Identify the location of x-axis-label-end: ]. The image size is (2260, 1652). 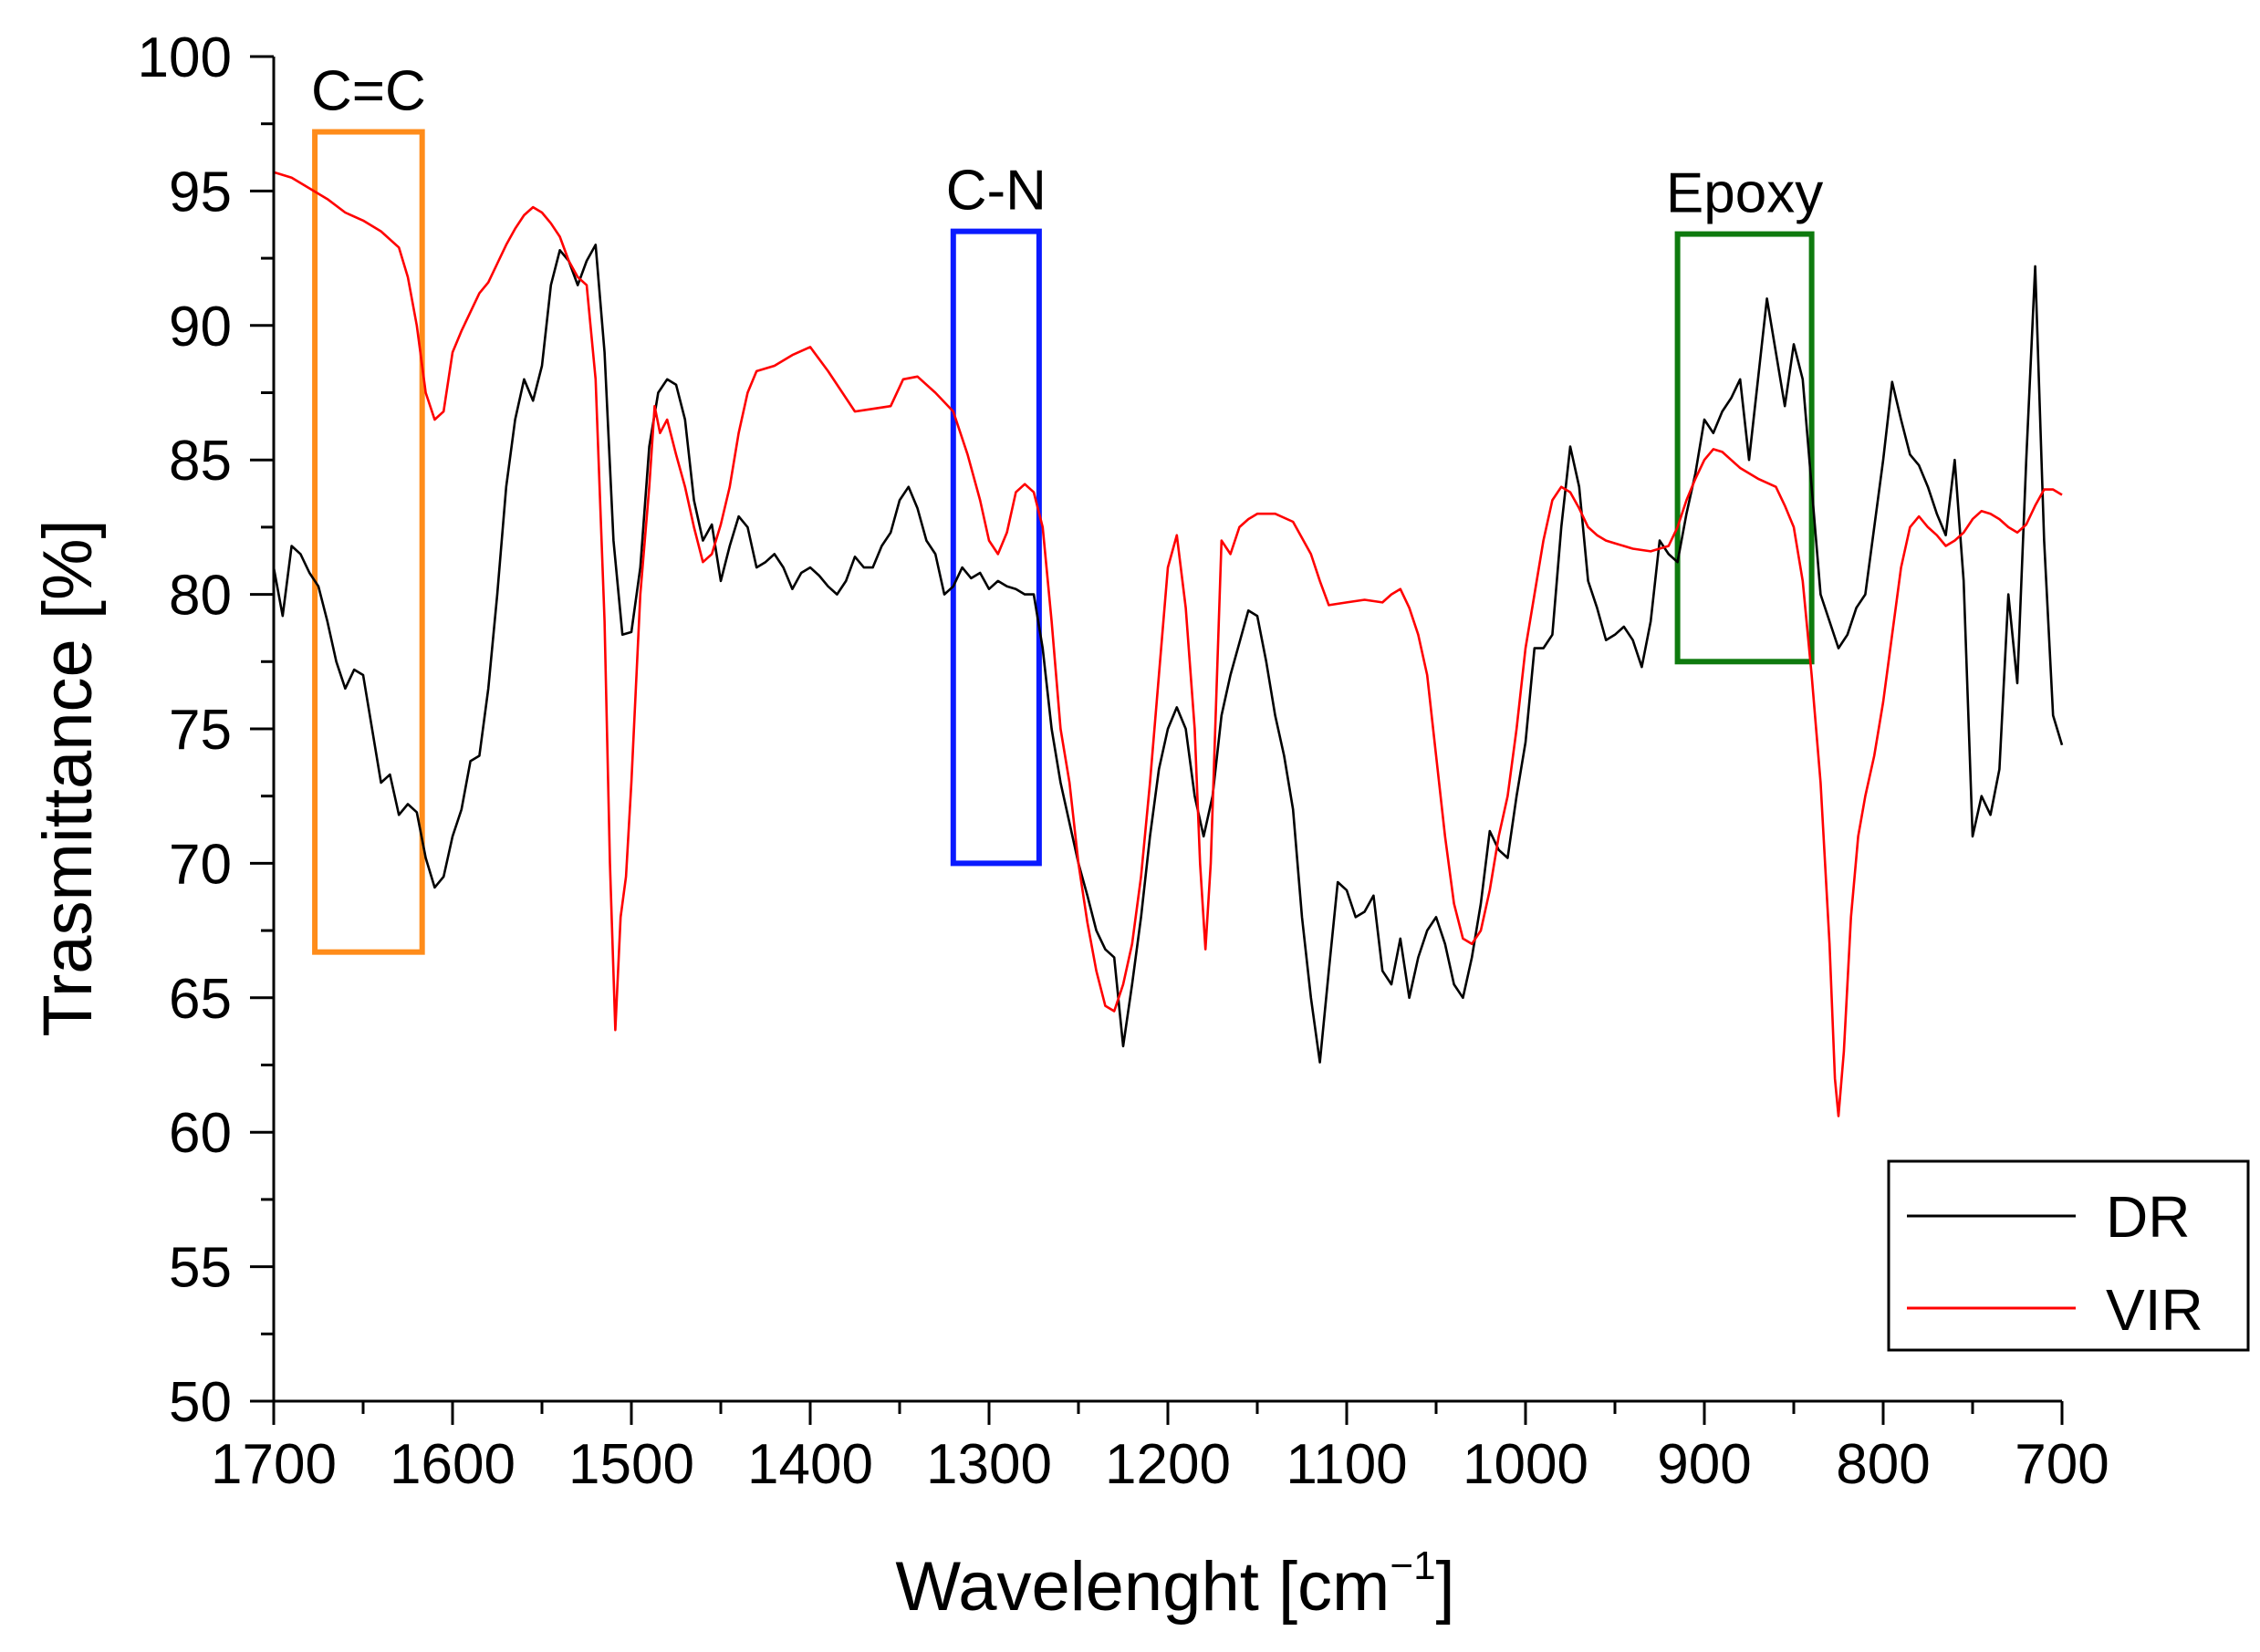
(1446, 1587).